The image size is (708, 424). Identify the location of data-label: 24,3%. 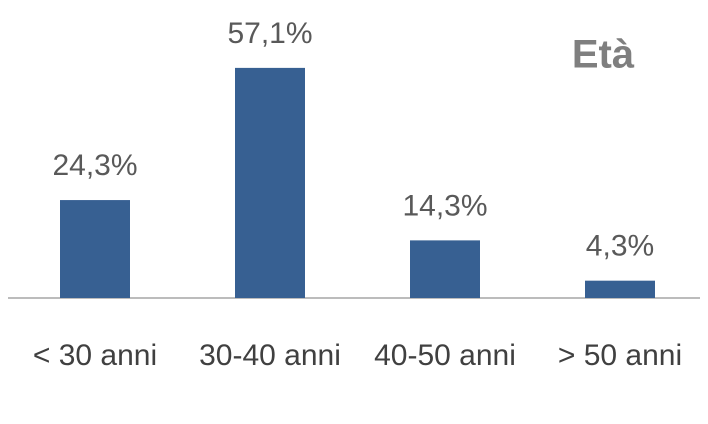
(94, 165).